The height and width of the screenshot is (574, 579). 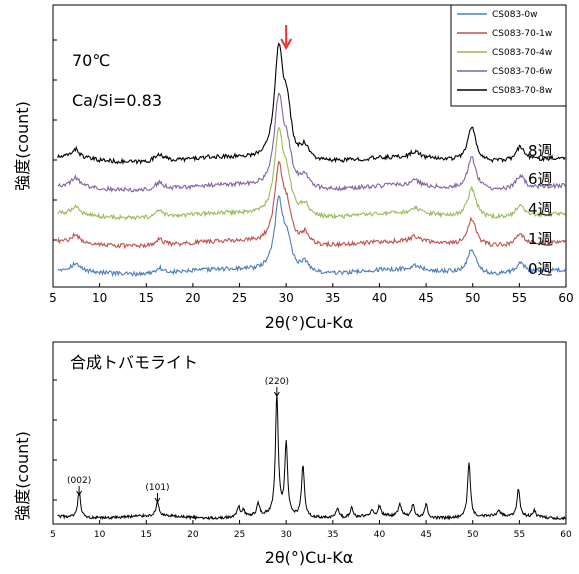 I want to click on arrow-head, so click(x=286, y=44).